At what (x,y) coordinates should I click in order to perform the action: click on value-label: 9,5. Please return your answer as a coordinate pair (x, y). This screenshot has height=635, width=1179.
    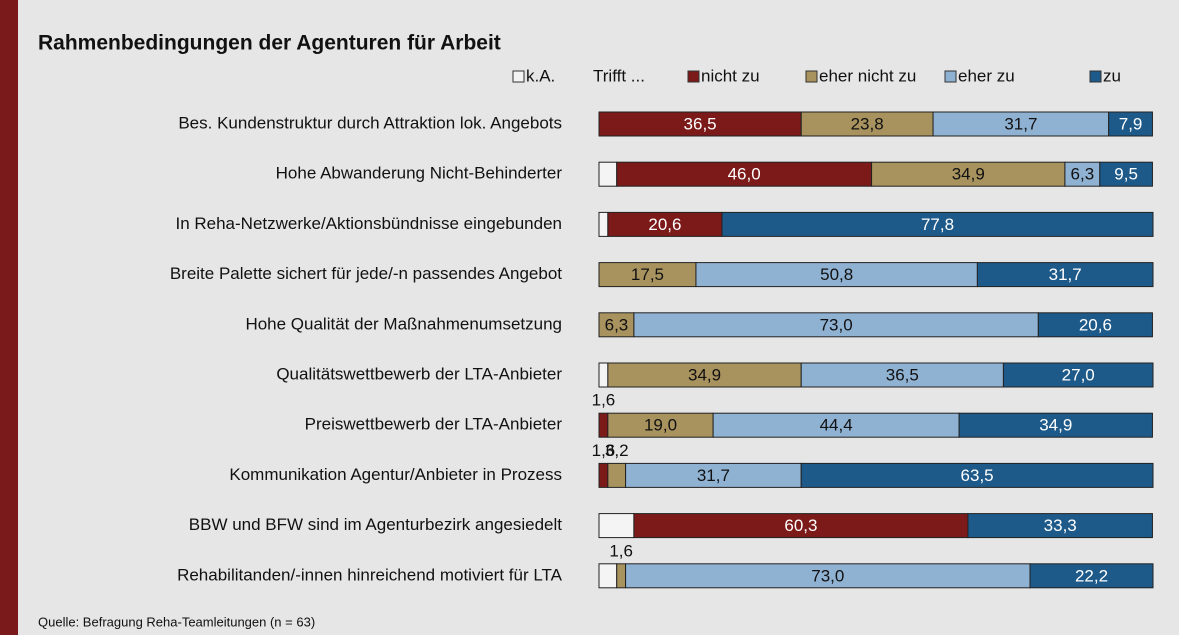
    Looking at the image, I should click on (1126, 174).